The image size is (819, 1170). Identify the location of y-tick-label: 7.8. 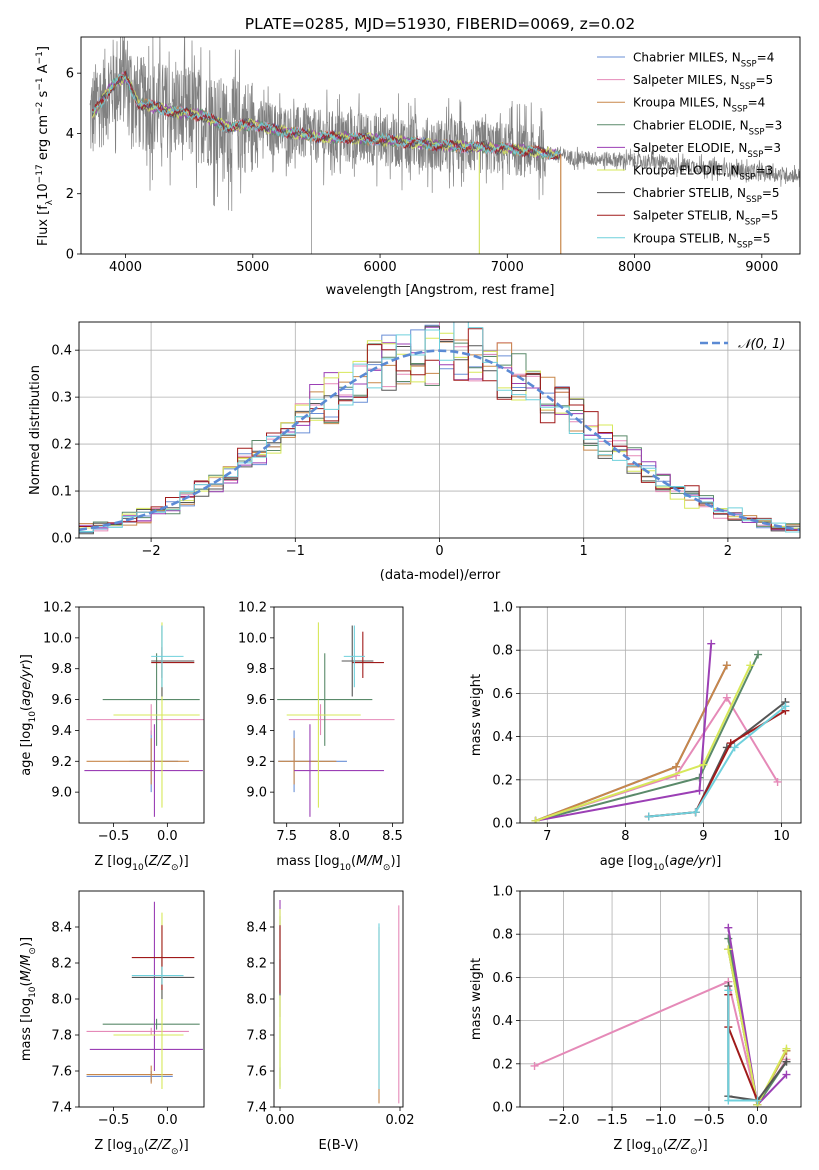
(256, 1036).